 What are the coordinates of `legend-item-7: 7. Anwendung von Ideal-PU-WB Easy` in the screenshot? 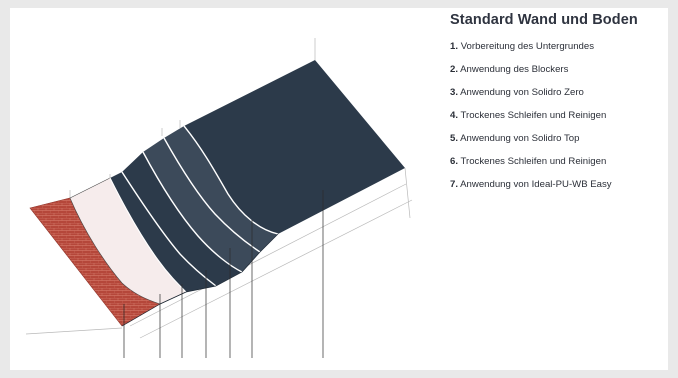 It's located at (559, 190).